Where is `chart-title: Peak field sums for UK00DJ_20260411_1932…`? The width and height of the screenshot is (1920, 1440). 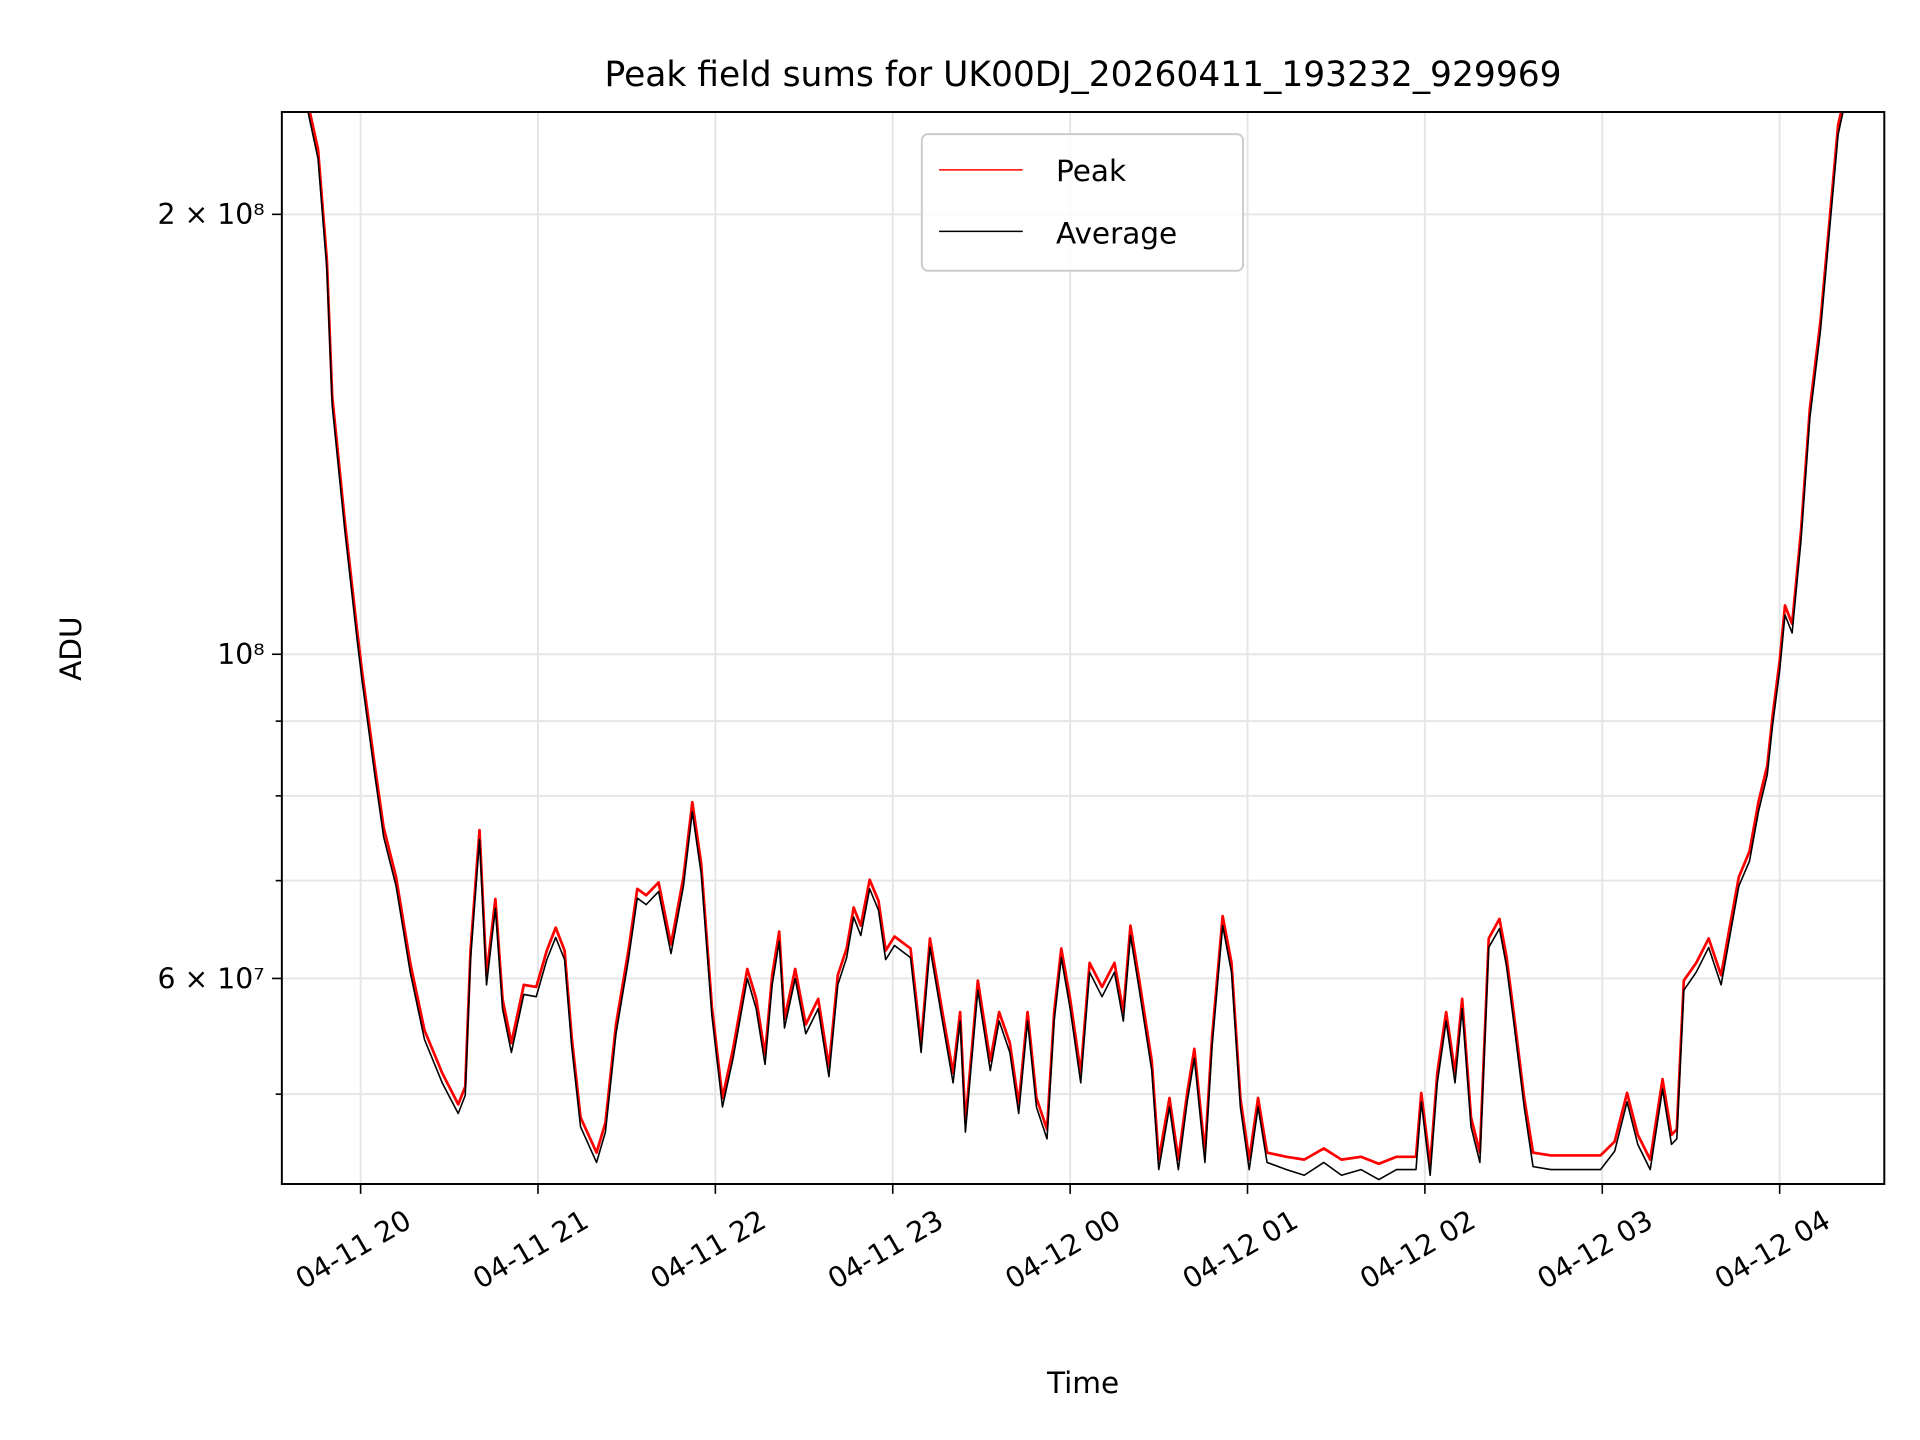
chart-title: Peak field sums for UK00DJ_20260411_1932… is located at coordinates (1083, 75).